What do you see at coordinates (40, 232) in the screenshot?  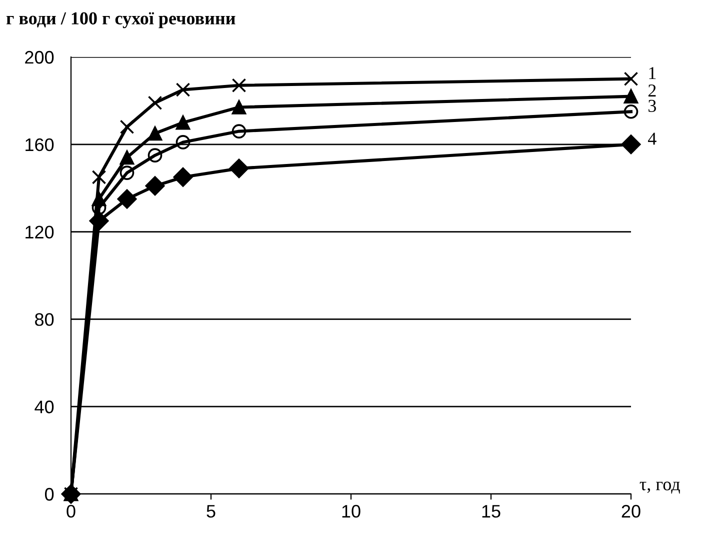 I see `y-tick-label: 120` at bounding box center [40, 232].